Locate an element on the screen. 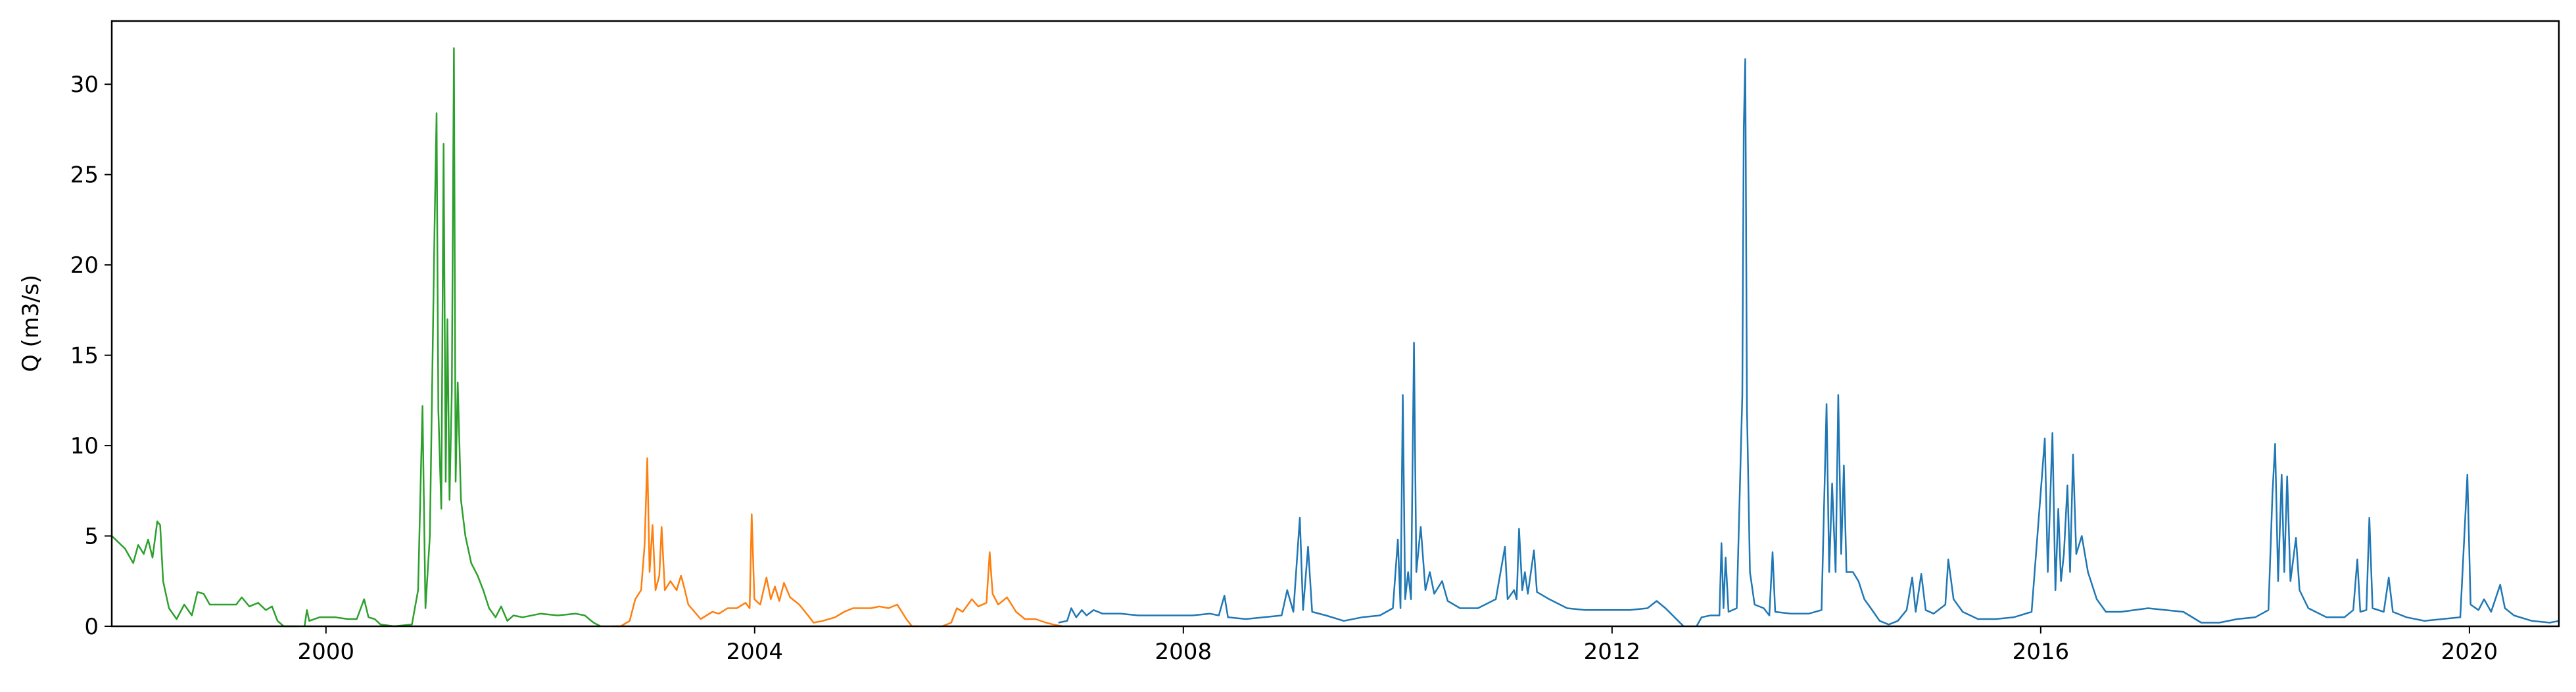 This screenshot has width=2576, height=692. x-tick-label: 2004 is located at coordinates (756, 652).